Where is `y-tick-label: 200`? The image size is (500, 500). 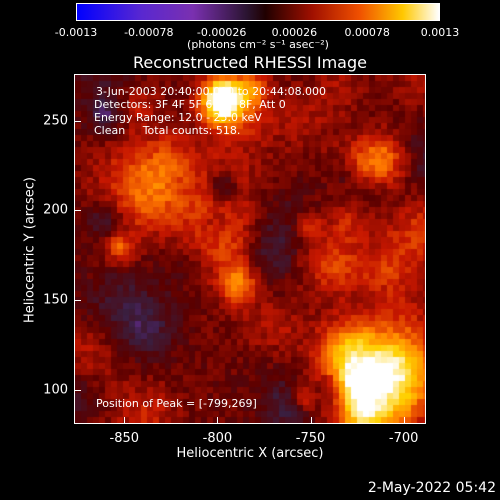
y-tick-label: 200 is located at coordinates (55, 210).